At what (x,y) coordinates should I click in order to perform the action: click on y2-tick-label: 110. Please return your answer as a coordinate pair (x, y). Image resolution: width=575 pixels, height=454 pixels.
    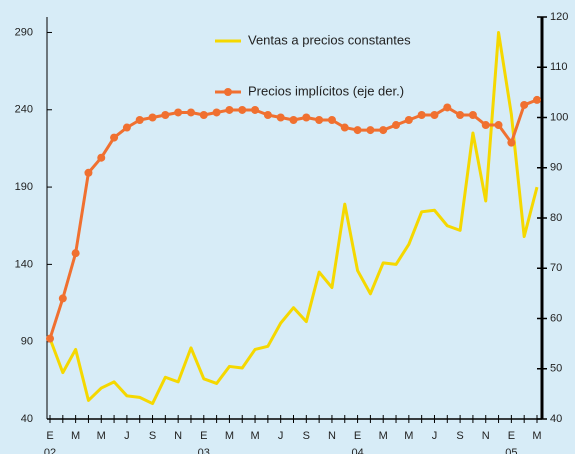
    Looking at the image, I should click on (559, 67).